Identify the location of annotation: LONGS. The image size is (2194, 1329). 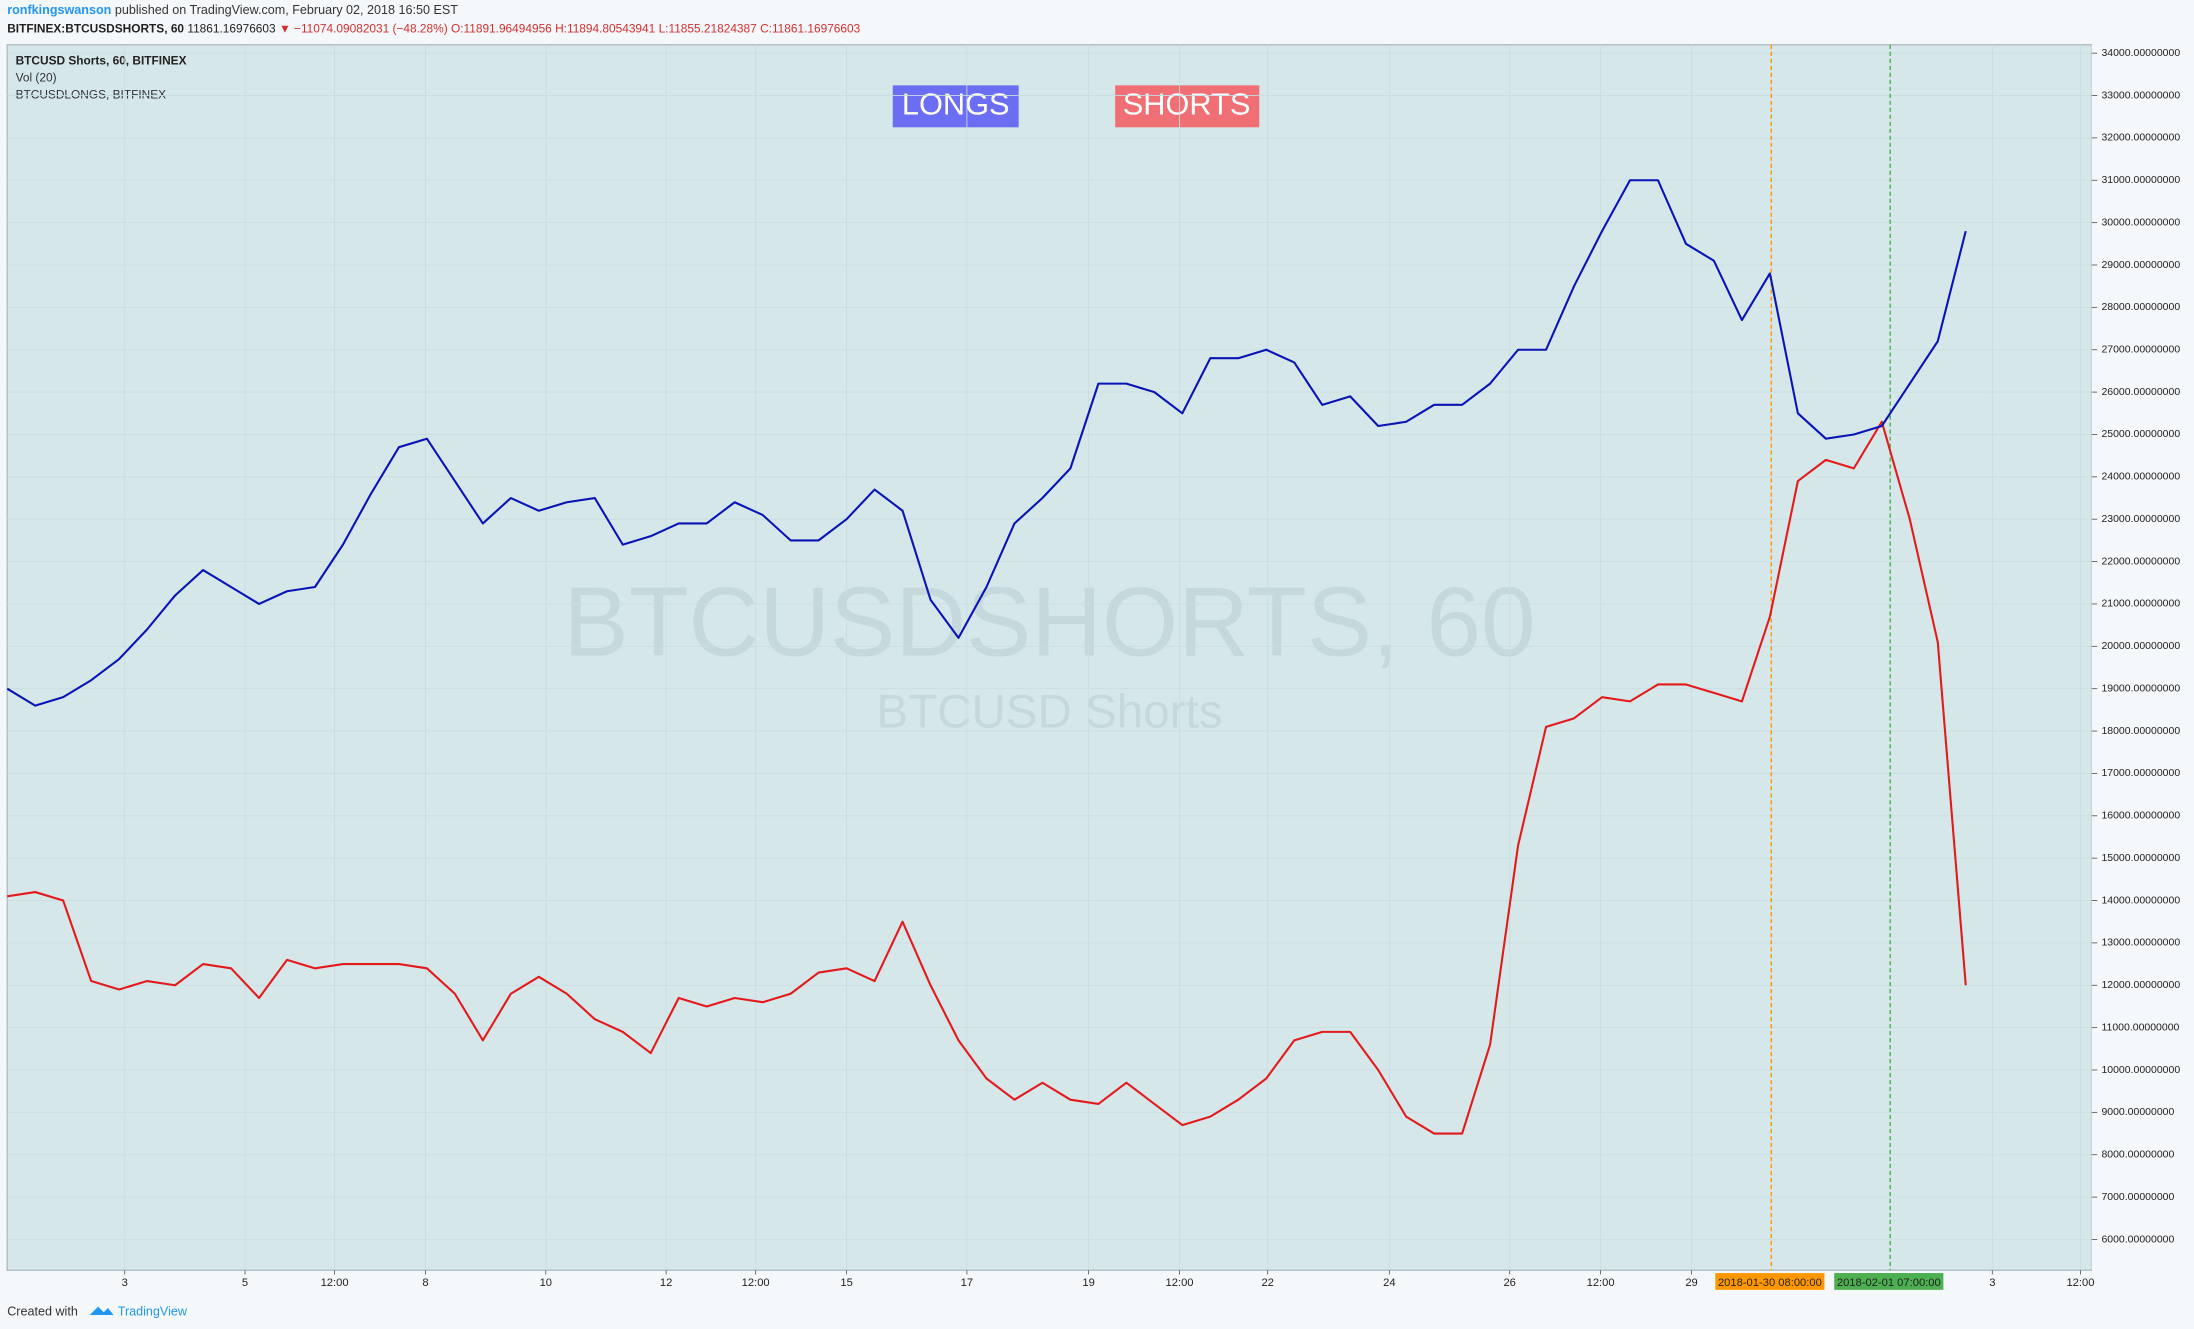
(956, 103).